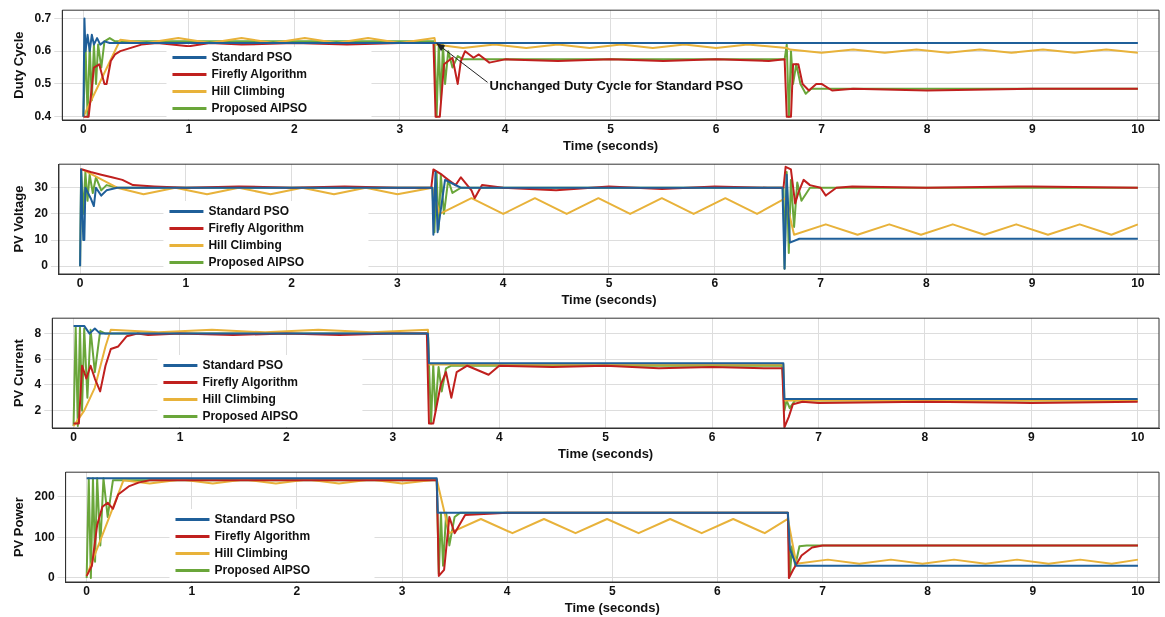 The image size is (1165, 617). I want to click on y-axis-title: PV Power, so click(19, 527).